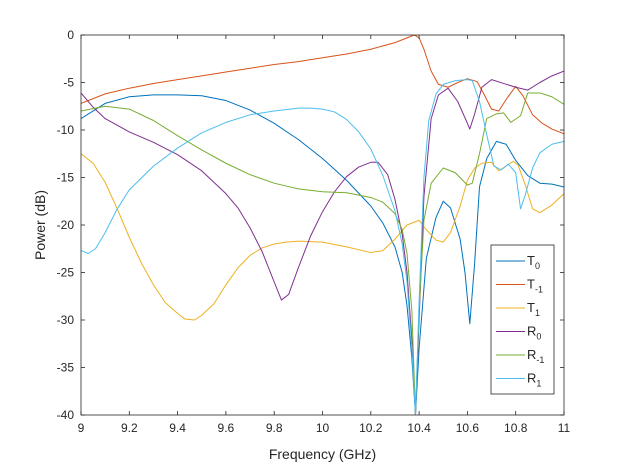 The width and height of the screenshot is (623, 467). I want to click on x-tick-label: 11, so click(564, 428).